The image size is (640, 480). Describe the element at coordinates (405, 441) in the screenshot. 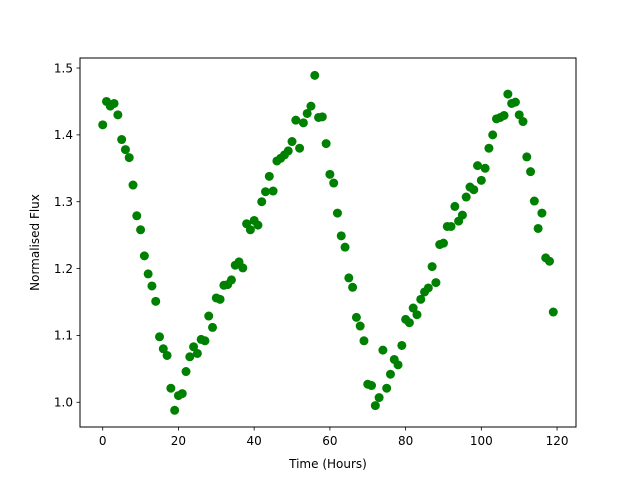

I see `x-tick-label: 80` at that location.